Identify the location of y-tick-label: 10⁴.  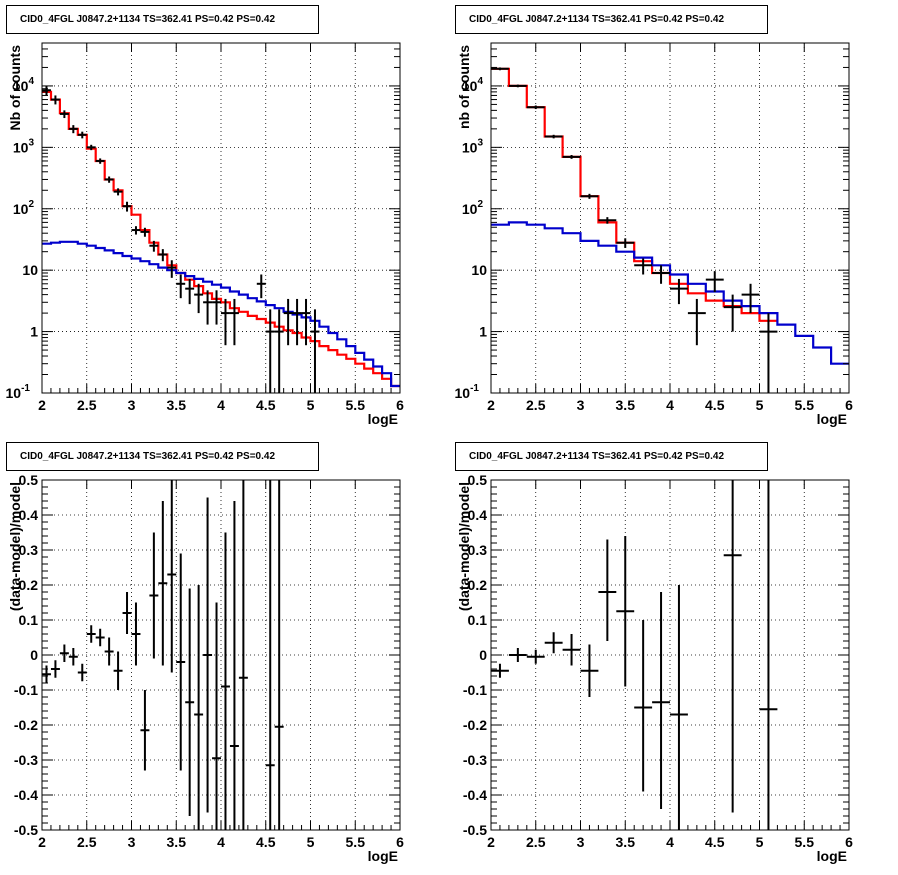
(473, 85).